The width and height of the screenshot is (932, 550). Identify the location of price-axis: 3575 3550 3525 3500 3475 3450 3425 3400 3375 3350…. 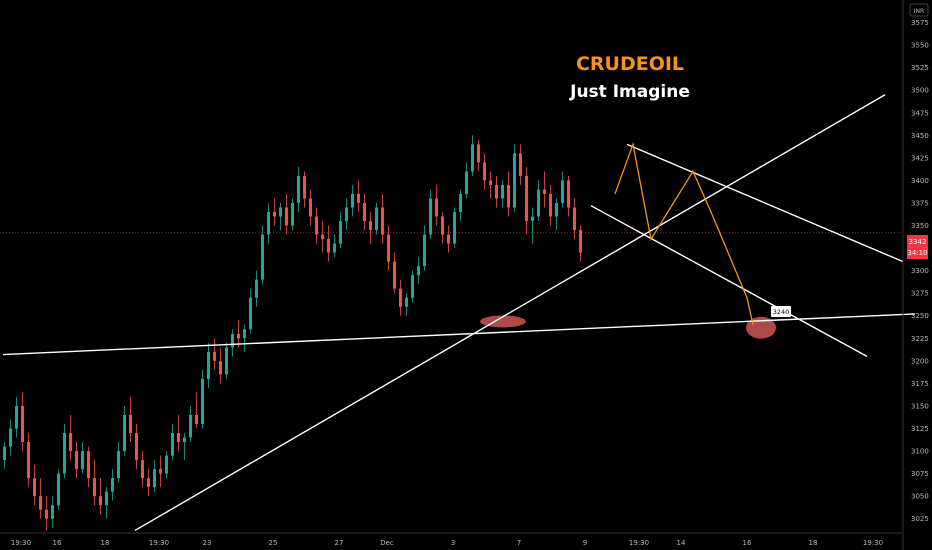
(915, 275).